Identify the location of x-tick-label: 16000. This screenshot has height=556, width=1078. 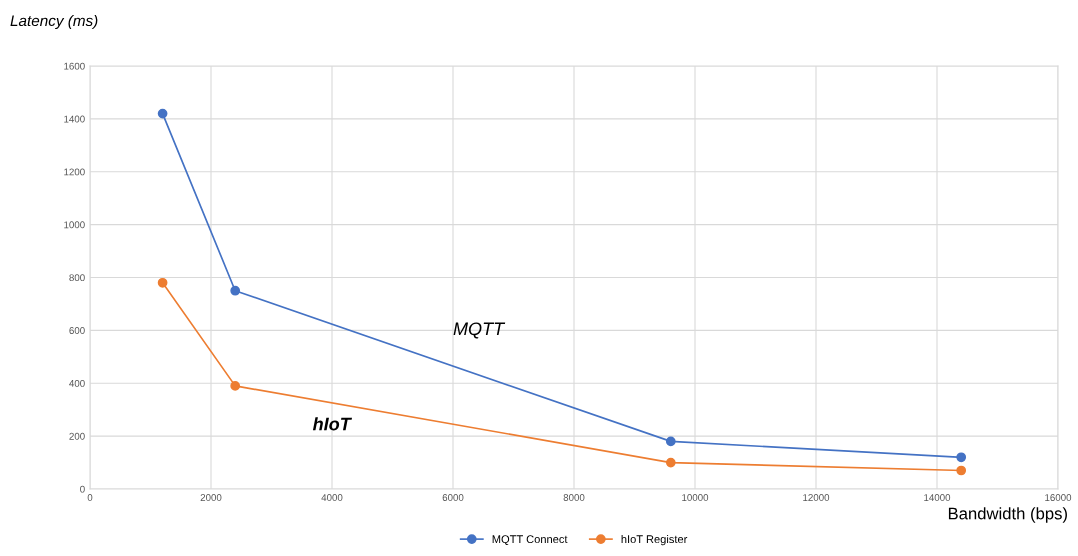
(1058, 497).